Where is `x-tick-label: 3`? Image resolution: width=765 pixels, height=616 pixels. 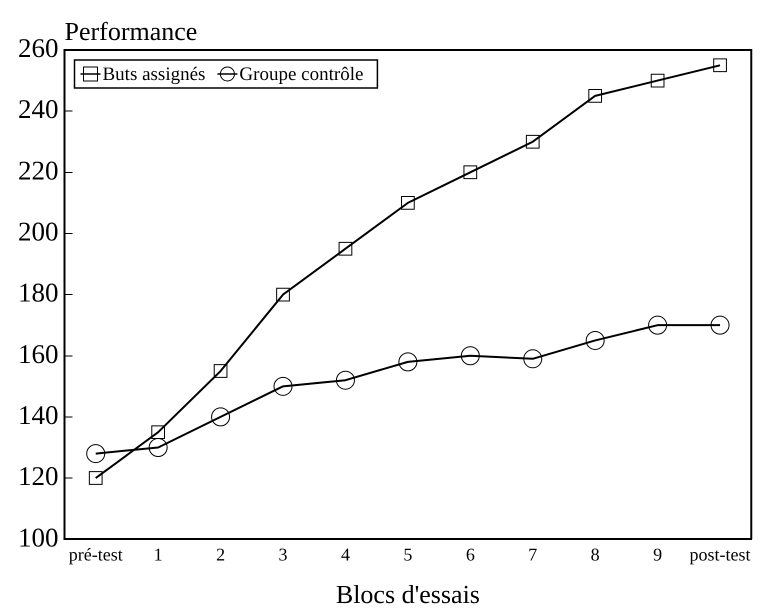
x-tick-label: 3 is located at coordinates (283, 554).